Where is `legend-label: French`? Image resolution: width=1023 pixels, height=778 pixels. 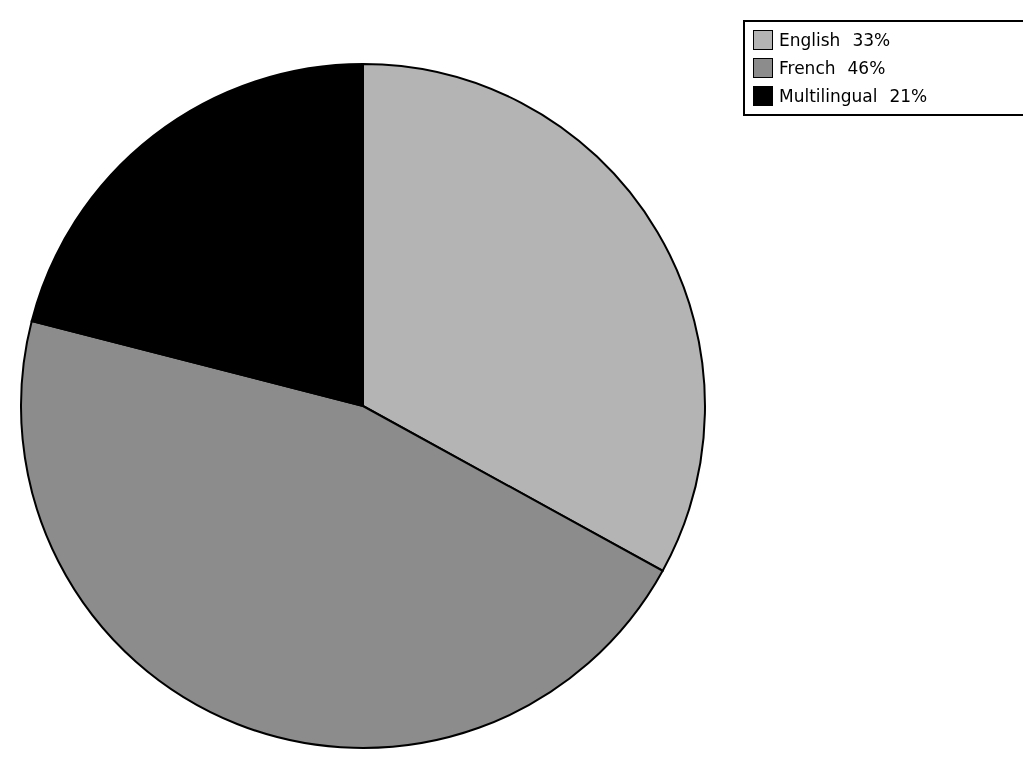 legend-label: French is located at coordinates (807, 68).